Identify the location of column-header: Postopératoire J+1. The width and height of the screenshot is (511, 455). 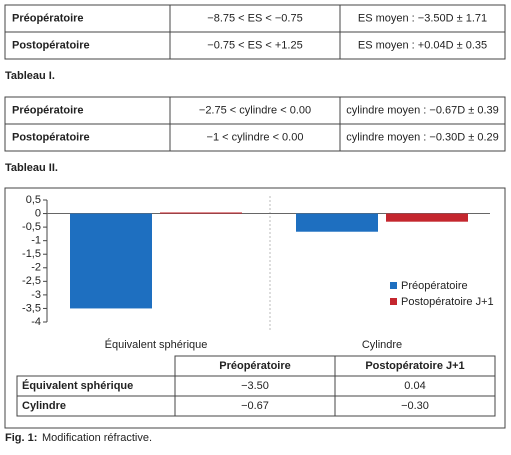
(414, 366).